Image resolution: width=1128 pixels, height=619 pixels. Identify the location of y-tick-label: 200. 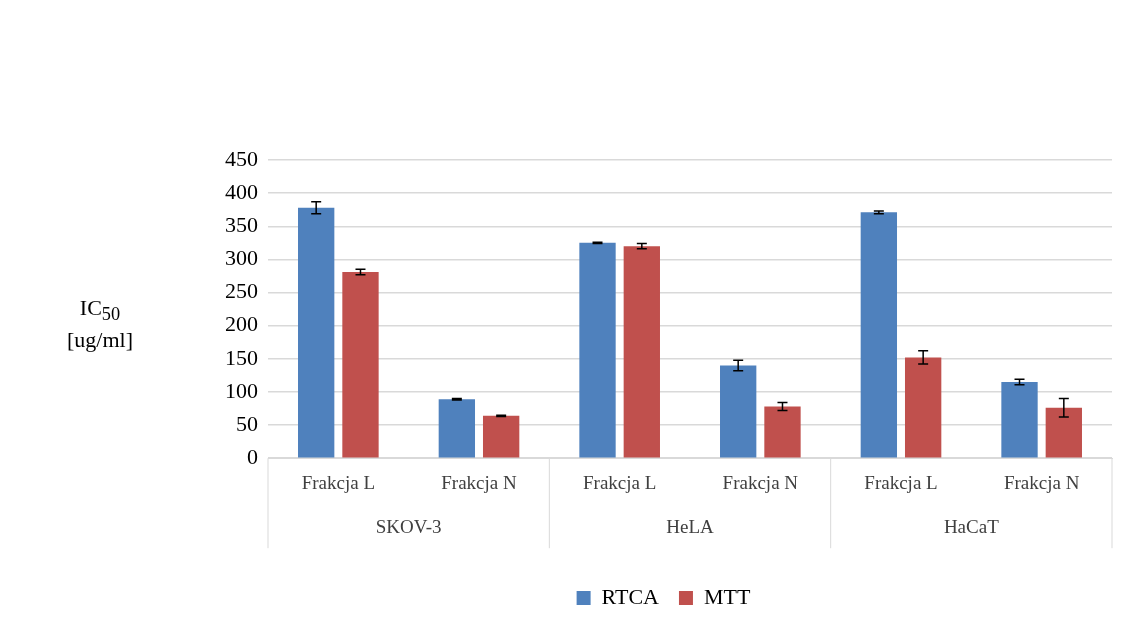
(241, 324).